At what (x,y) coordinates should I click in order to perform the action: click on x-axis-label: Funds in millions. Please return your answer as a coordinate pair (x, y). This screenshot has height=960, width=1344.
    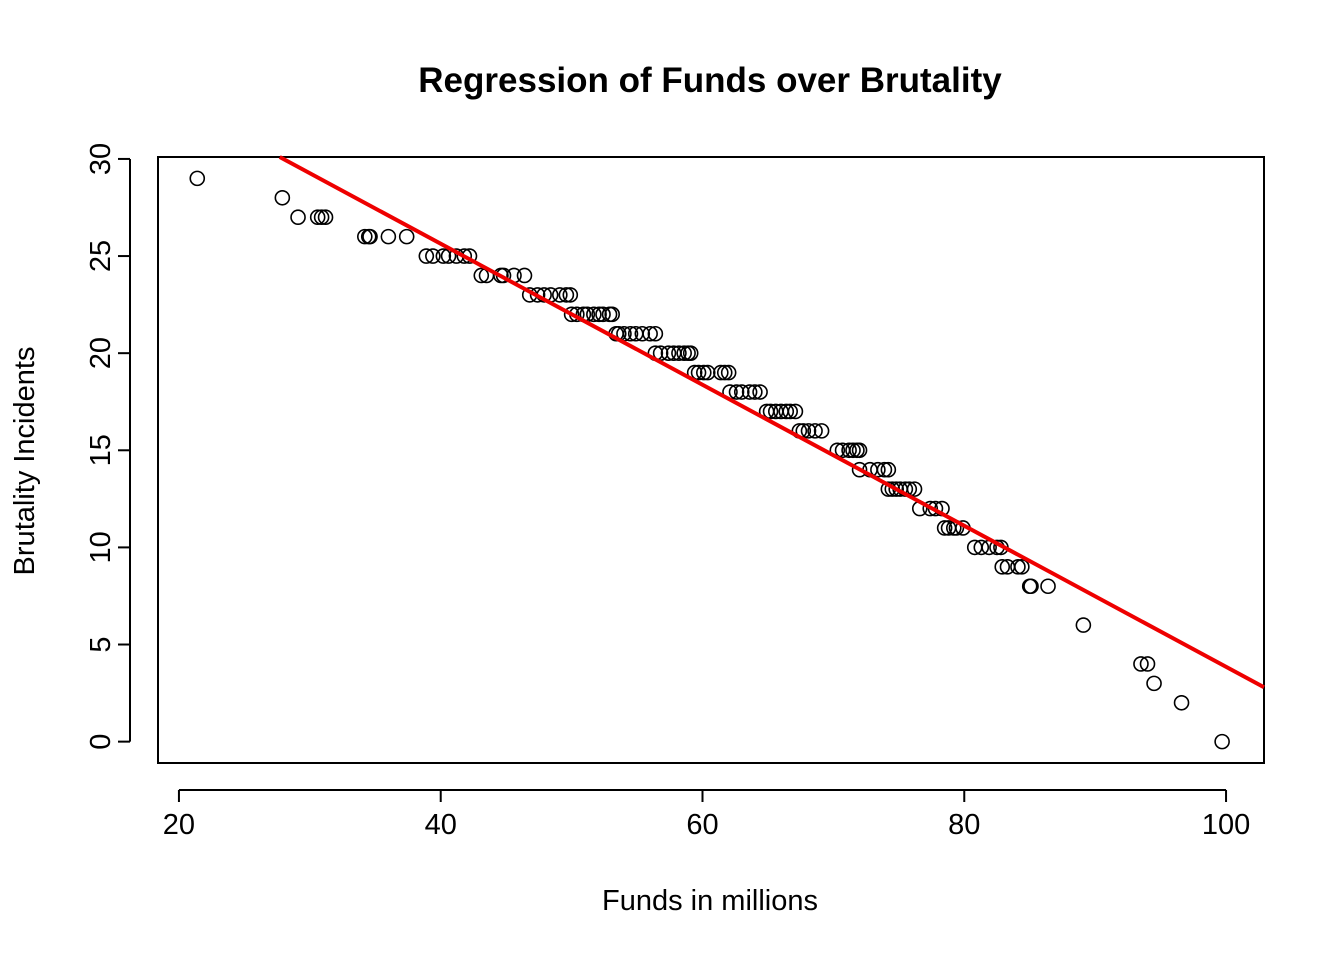
    Looking at the image, I should click on (710, 901).